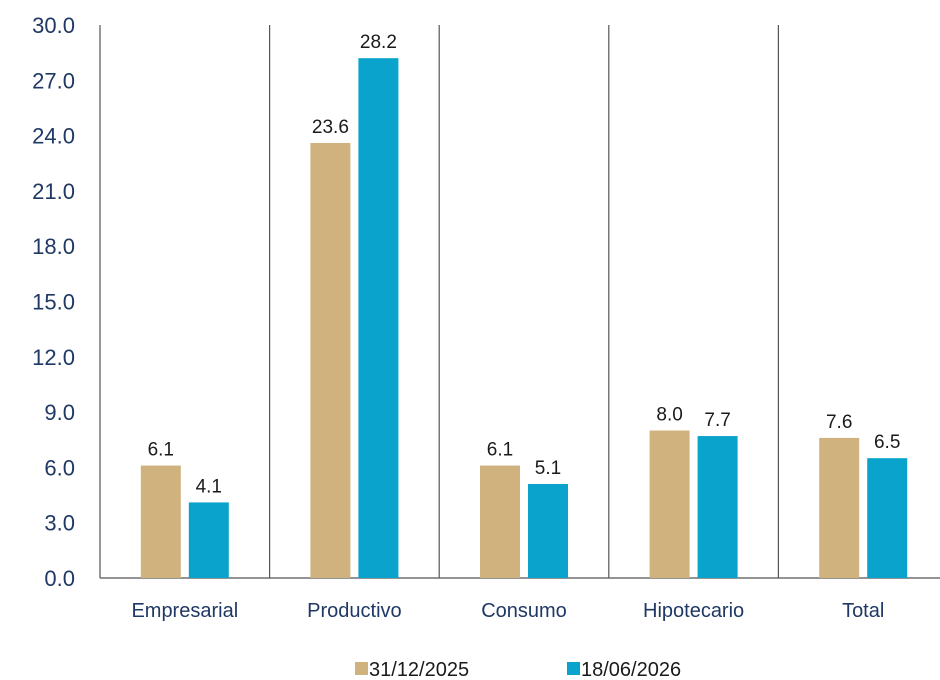  Describe the element at coordinates (184, 611) in the screenshot. I see `x-tick-label: Empresarial` at that location.